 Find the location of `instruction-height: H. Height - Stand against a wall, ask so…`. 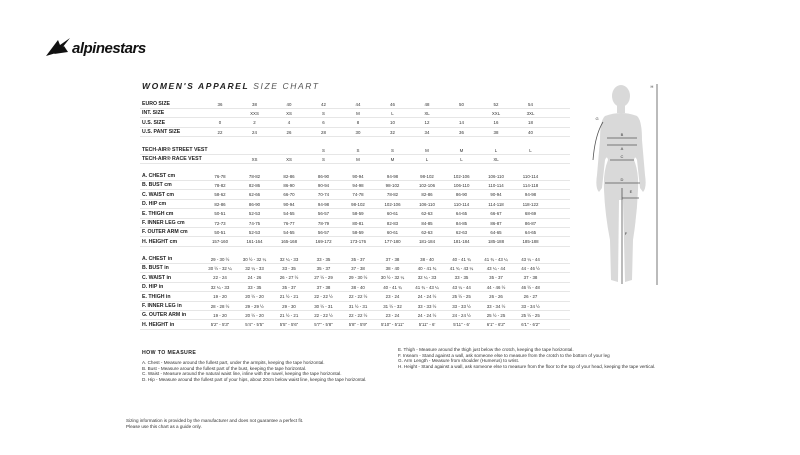

instruction-height: H. Height - Stand against a wall, ask so… is located at coordinates (527, 366).